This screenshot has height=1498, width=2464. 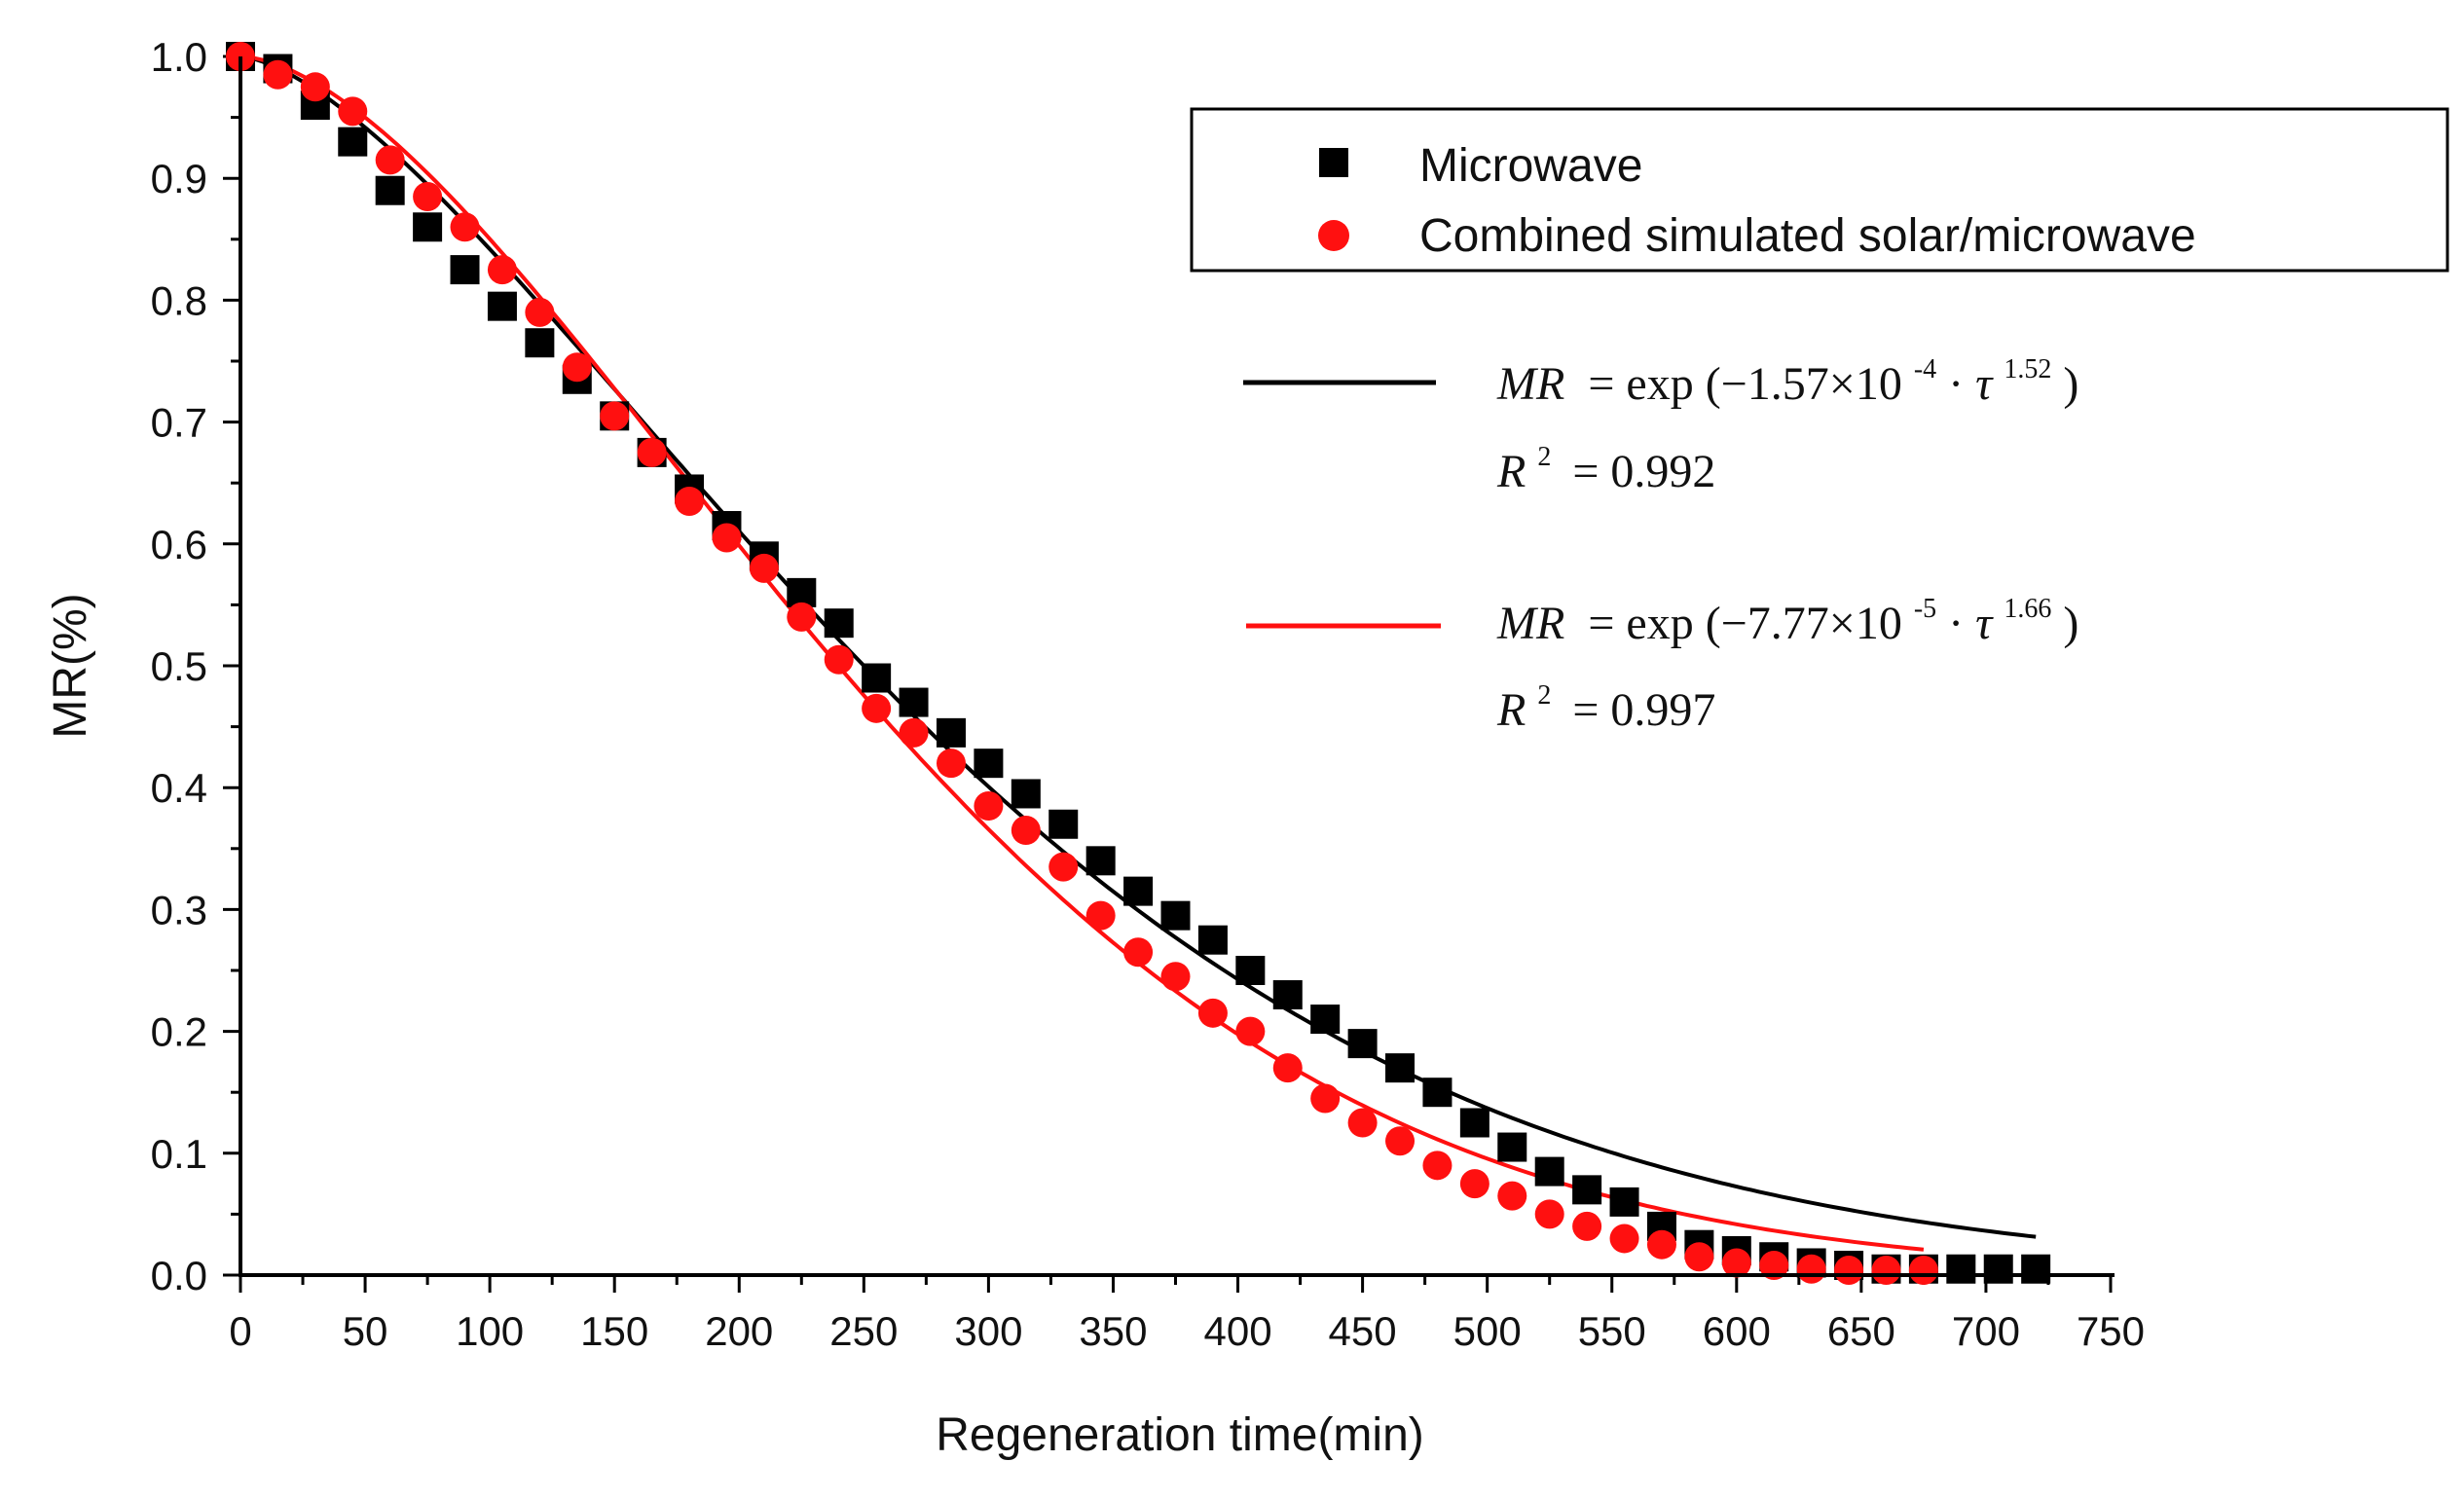 What do you see at coordinates (490, 1331) in the screenshot?
I see `x-tick-label: 100` at bounding box center [490, 1331].